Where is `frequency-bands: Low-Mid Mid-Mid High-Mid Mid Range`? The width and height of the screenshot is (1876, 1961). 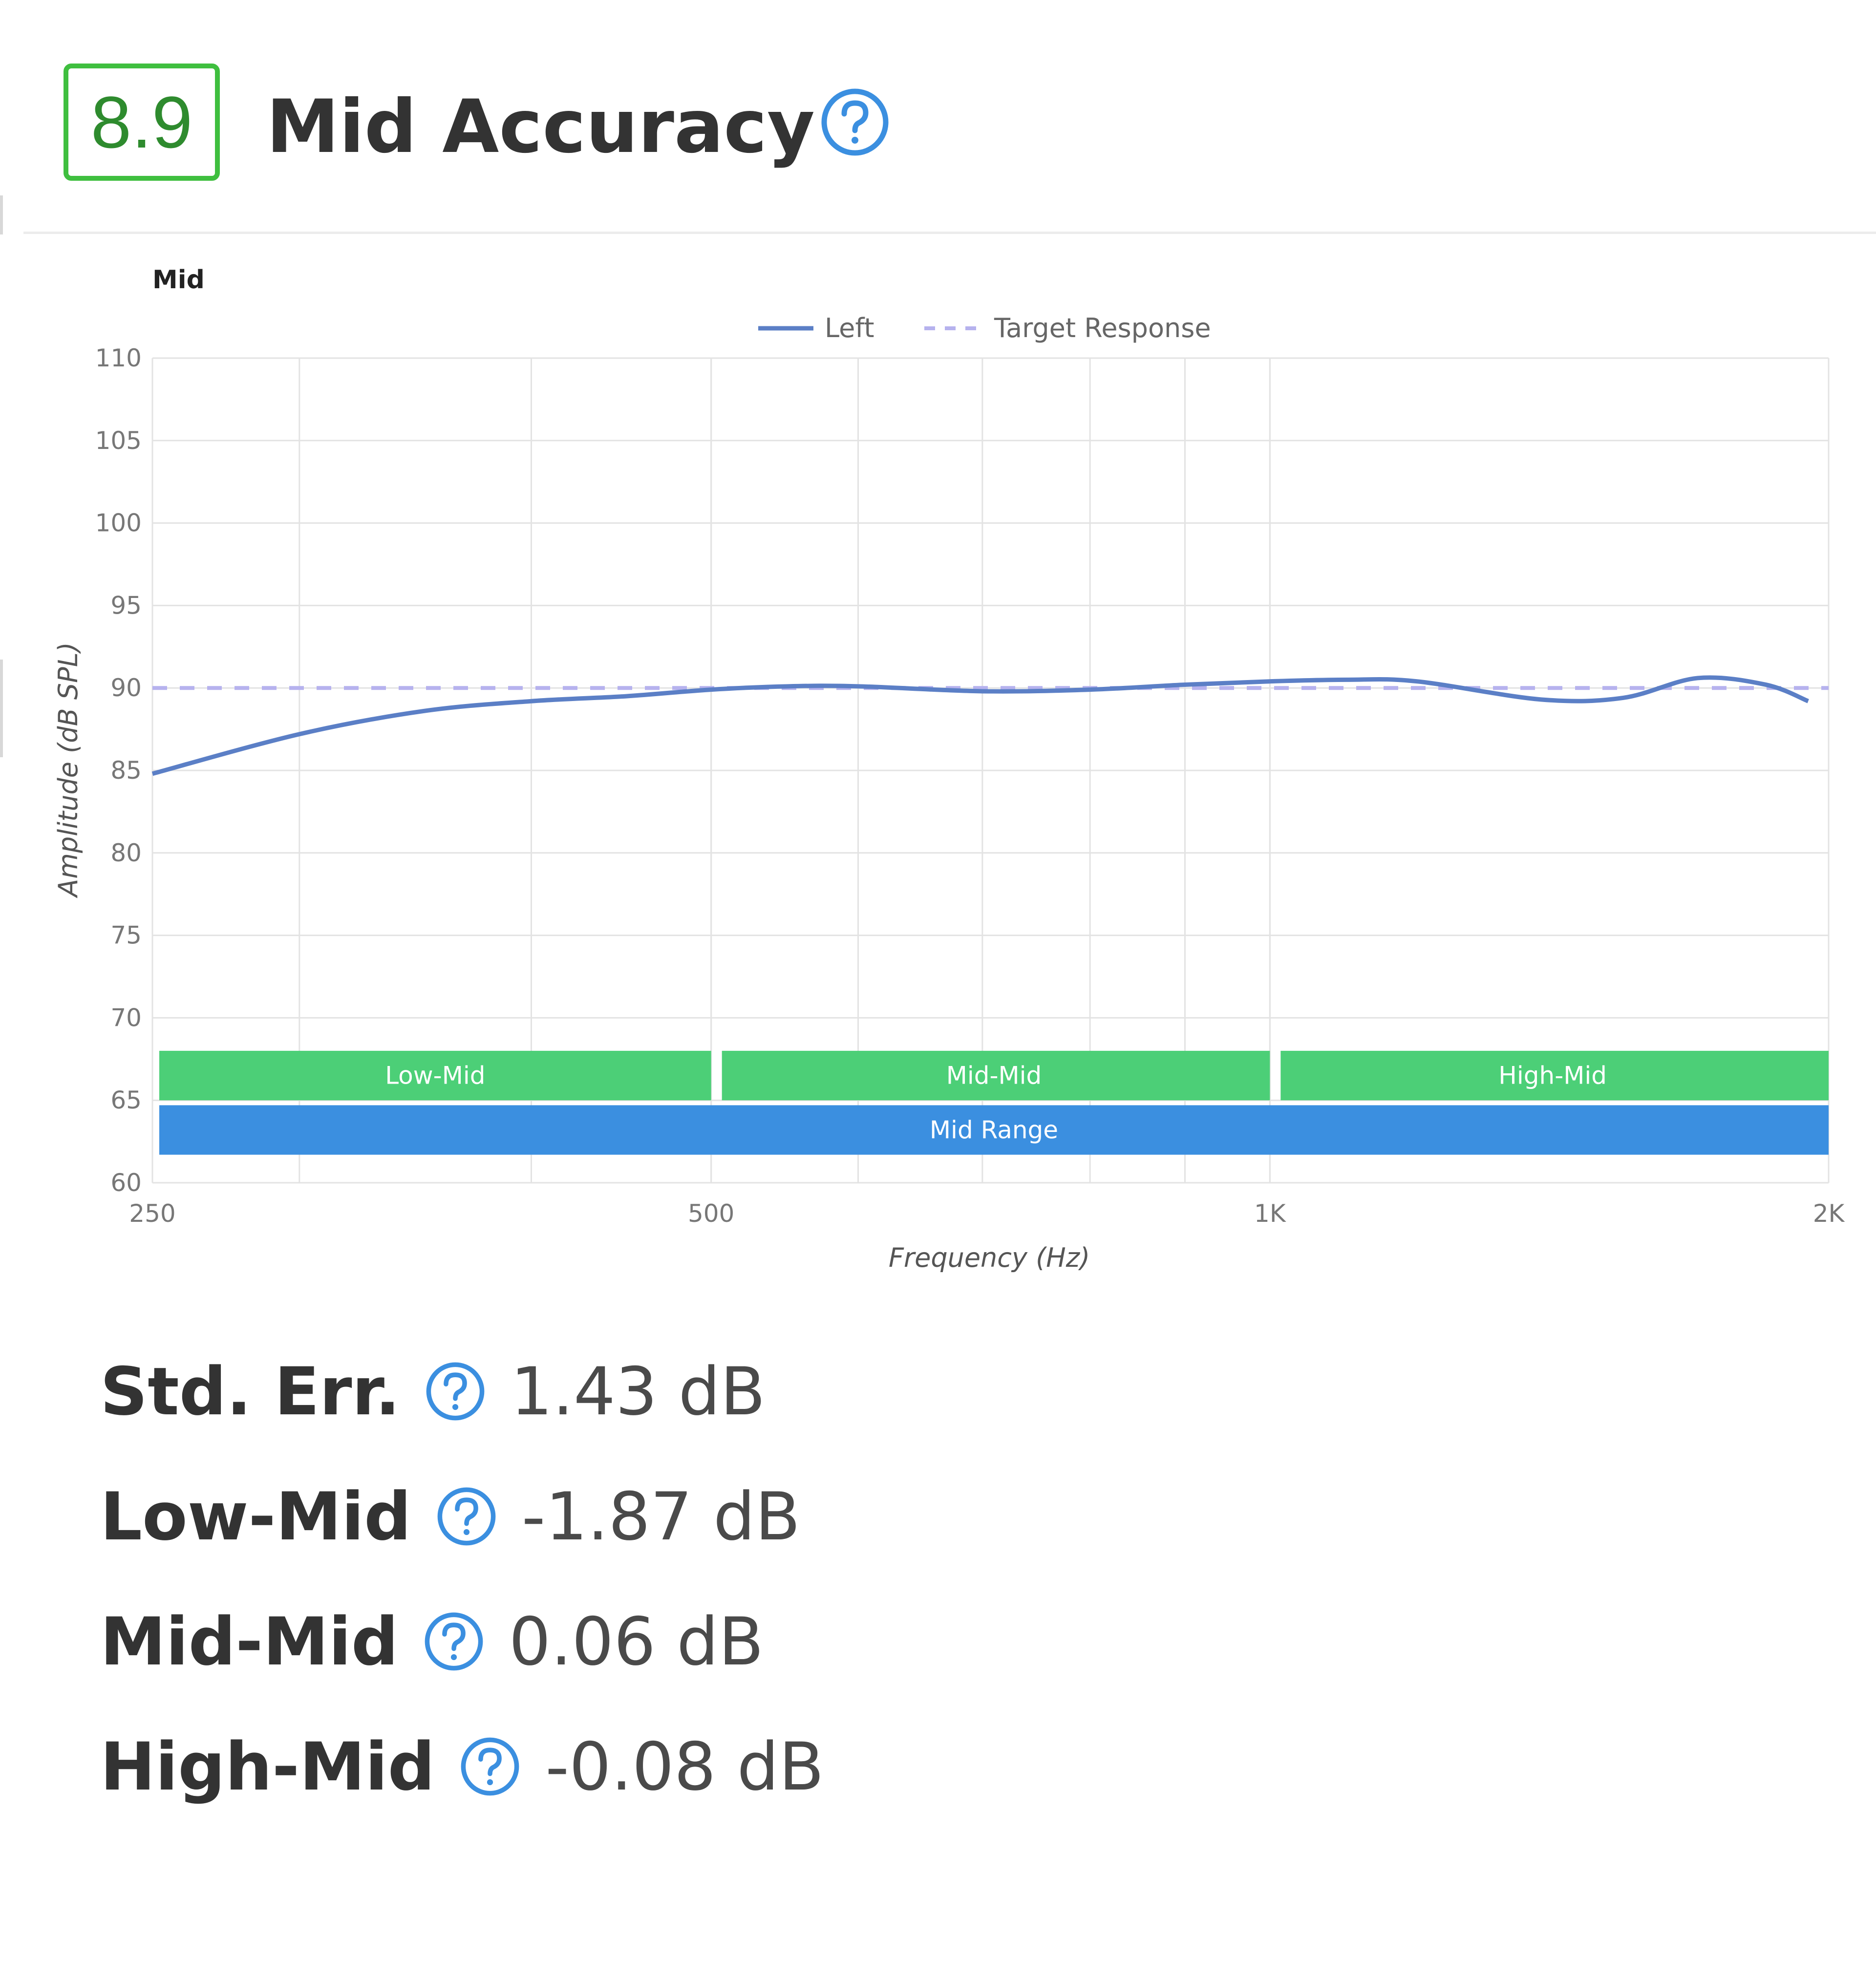 frequency-bands: Low-Mid Mid-Mid High-Mid Mid Range is located at coordinates (994, 1102).